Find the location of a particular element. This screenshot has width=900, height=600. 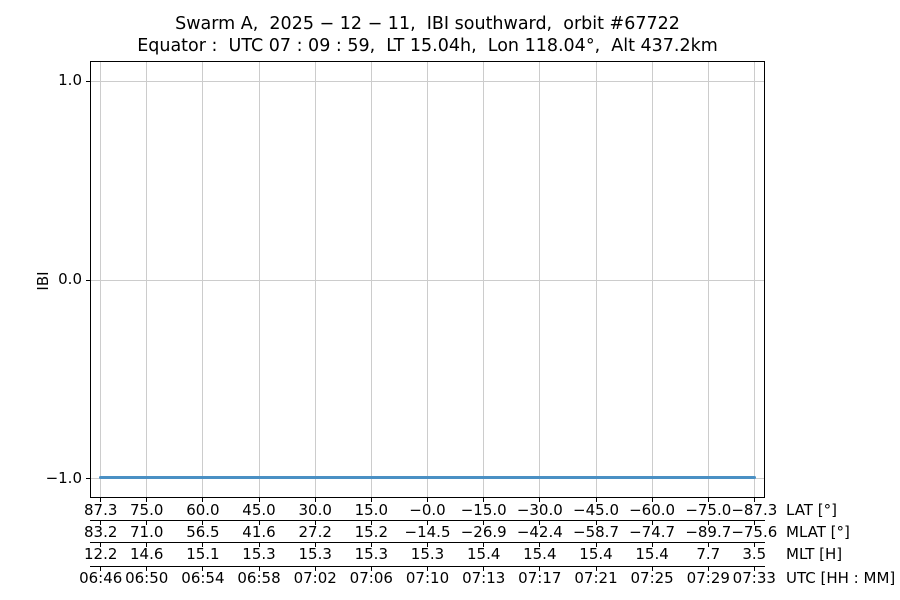

x-tick-label: 07:17 is located at coordinates (540, 578).